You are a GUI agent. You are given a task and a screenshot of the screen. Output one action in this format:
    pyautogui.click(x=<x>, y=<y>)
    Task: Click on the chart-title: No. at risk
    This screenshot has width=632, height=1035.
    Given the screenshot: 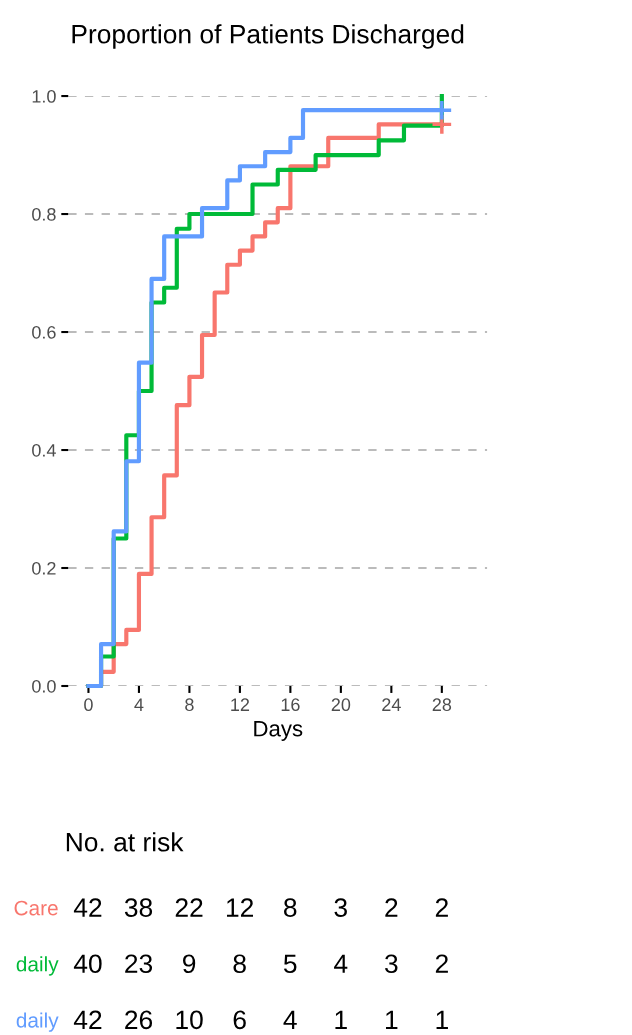 What is the action you would take?
    pyautogui.click(x=125, y=842)
    